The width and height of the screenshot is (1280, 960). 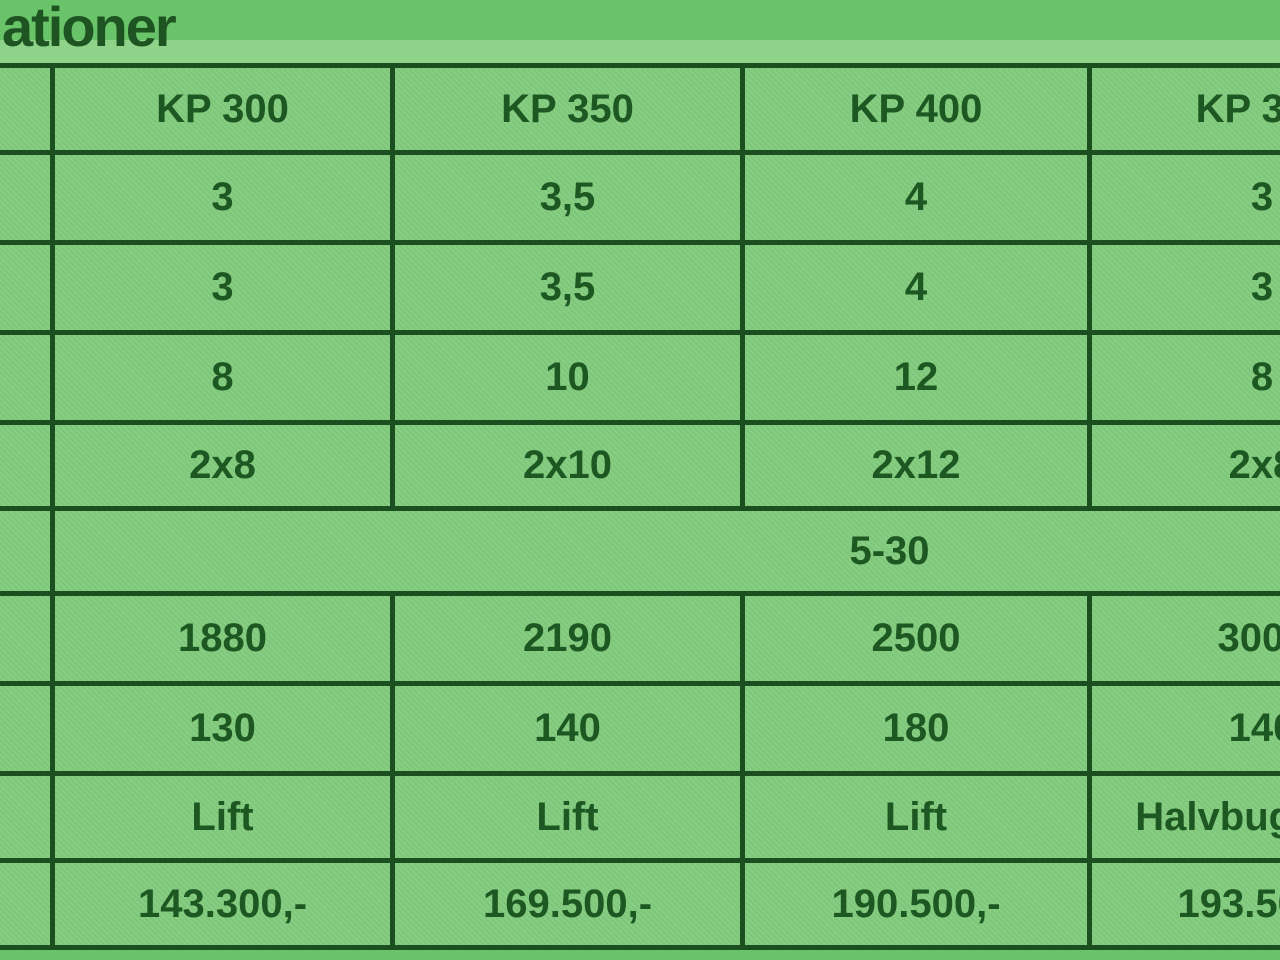 I want to click on table-cell: 10, so click(x=567, y=377).